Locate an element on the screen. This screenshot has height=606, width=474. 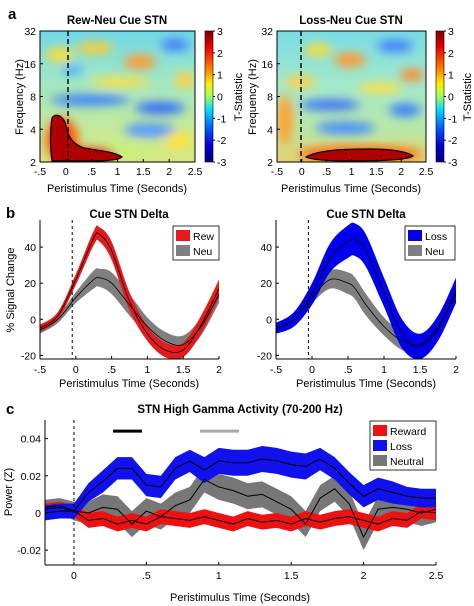
colorbar-tick-label: 0 is located at coordinates (451, 98).